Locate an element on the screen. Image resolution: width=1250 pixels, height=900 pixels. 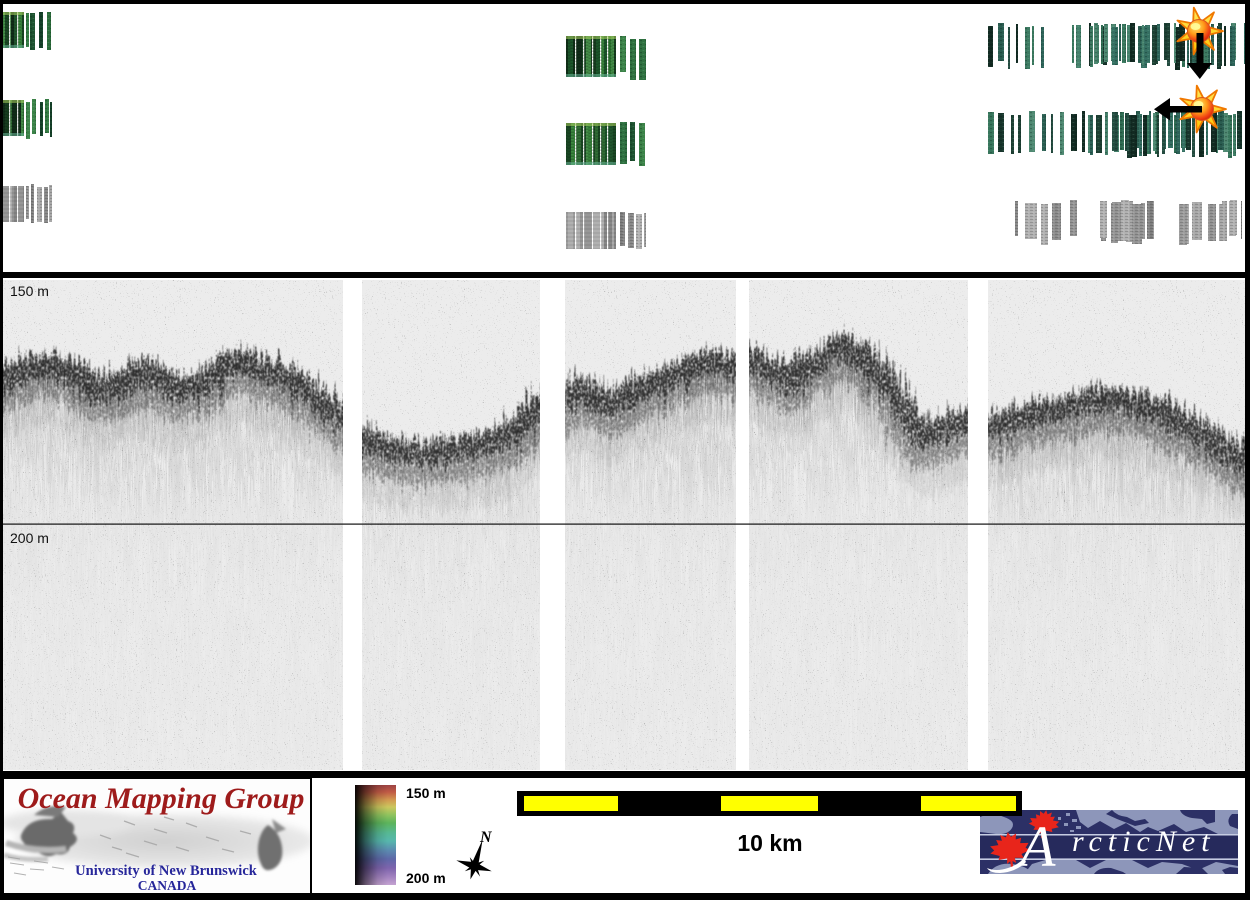
svg-text: University of New Brunswick is located at coordinates (166, 871).